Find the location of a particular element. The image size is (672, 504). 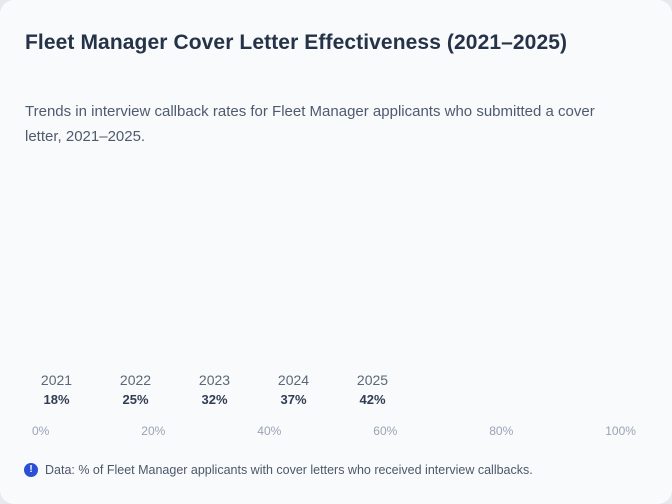

x-axis-tick: 60% is located at coordinates (385, 431).